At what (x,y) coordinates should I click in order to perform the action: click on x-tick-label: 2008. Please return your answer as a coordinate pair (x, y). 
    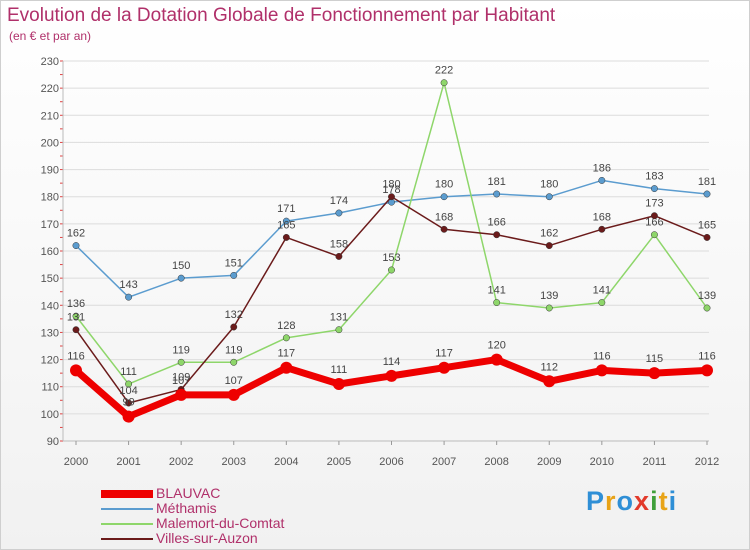
    Looking at the image, I should click on (496, 462).